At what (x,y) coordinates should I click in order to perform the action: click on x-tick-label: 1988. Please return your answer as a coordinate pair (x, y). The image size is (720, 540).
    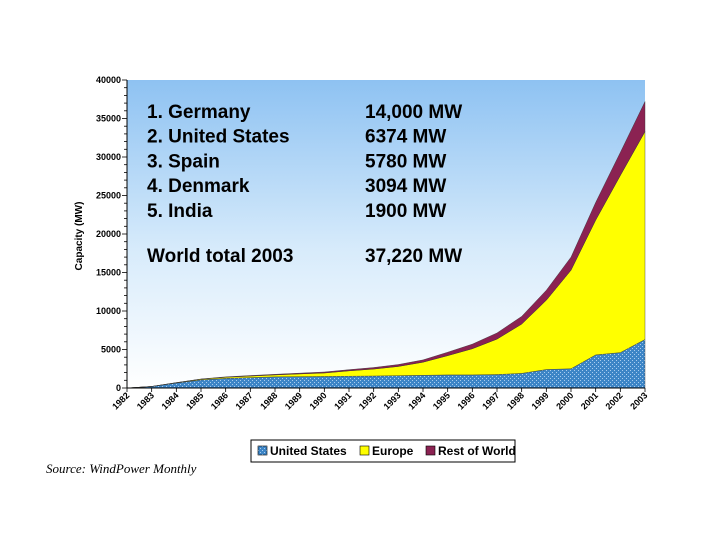
    Looking at the image, I should click on (268, 400).